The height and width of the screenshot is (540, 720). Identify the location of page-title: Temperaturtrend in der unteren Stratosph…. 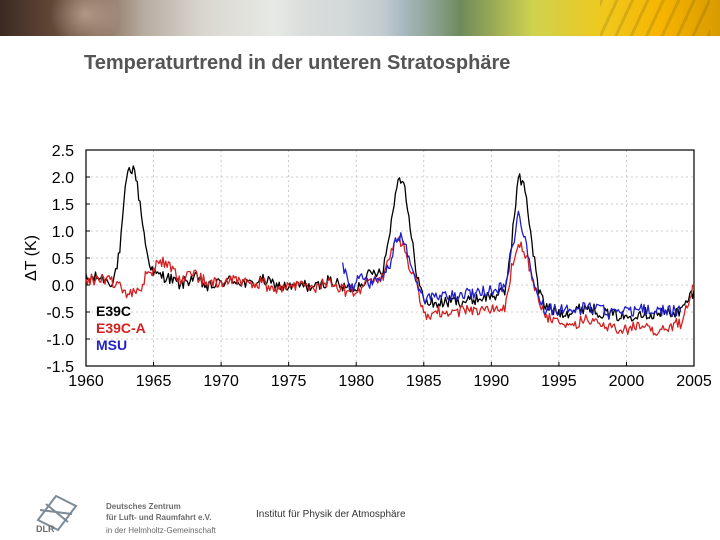
(297, 63).